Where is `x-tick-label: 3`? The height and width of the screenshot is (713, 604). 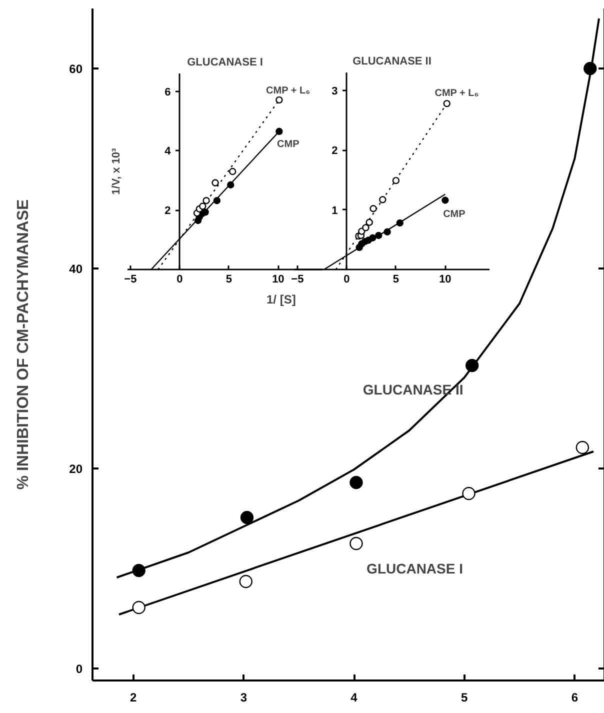 x-tick-label: 3 is located at coordinates (244, 697).